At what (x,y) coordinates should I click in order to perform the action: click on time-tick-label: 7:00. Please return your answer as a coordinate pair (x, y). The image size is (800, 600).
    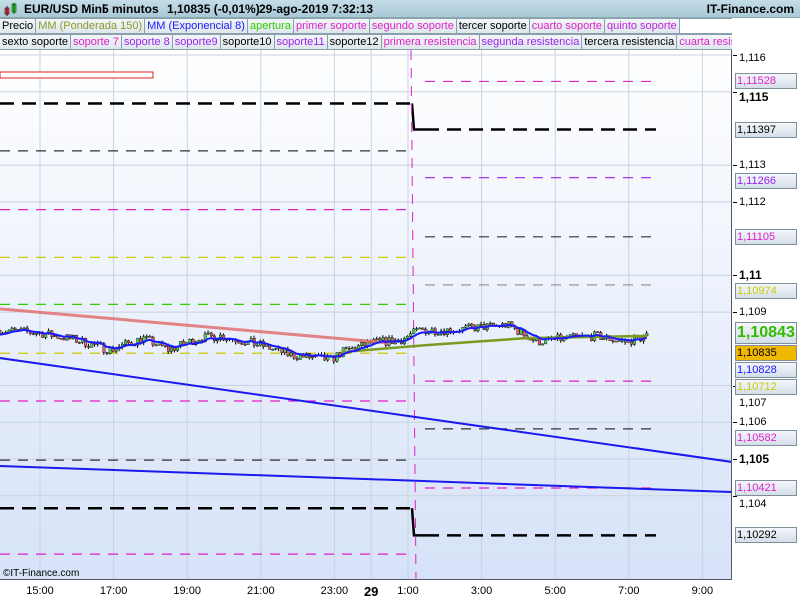
    Looking at the image, I should click on (629, 591).